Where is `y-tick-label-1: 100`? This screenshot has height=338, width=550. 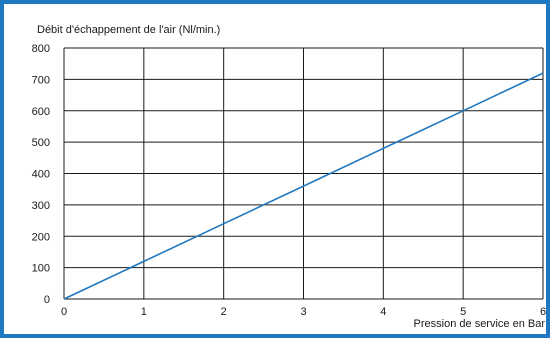
y-tick-label-1: 100 is located at coordinates (41, 269).